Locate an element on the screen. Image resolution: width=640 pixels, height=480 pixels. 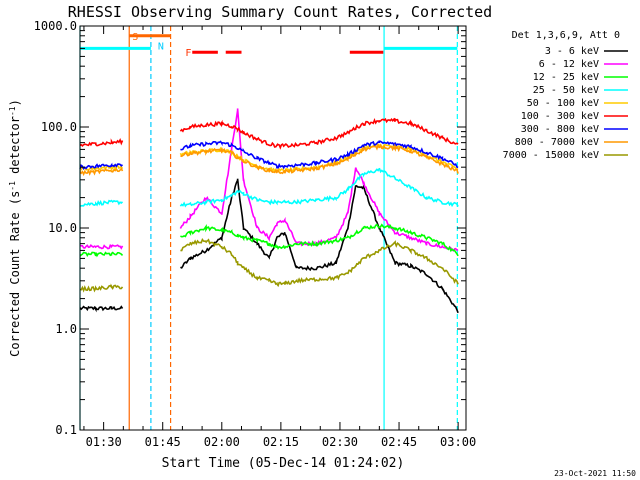
legend-label-25-50-kev: 25 - 50 keV is located at coordinates (566, 90).